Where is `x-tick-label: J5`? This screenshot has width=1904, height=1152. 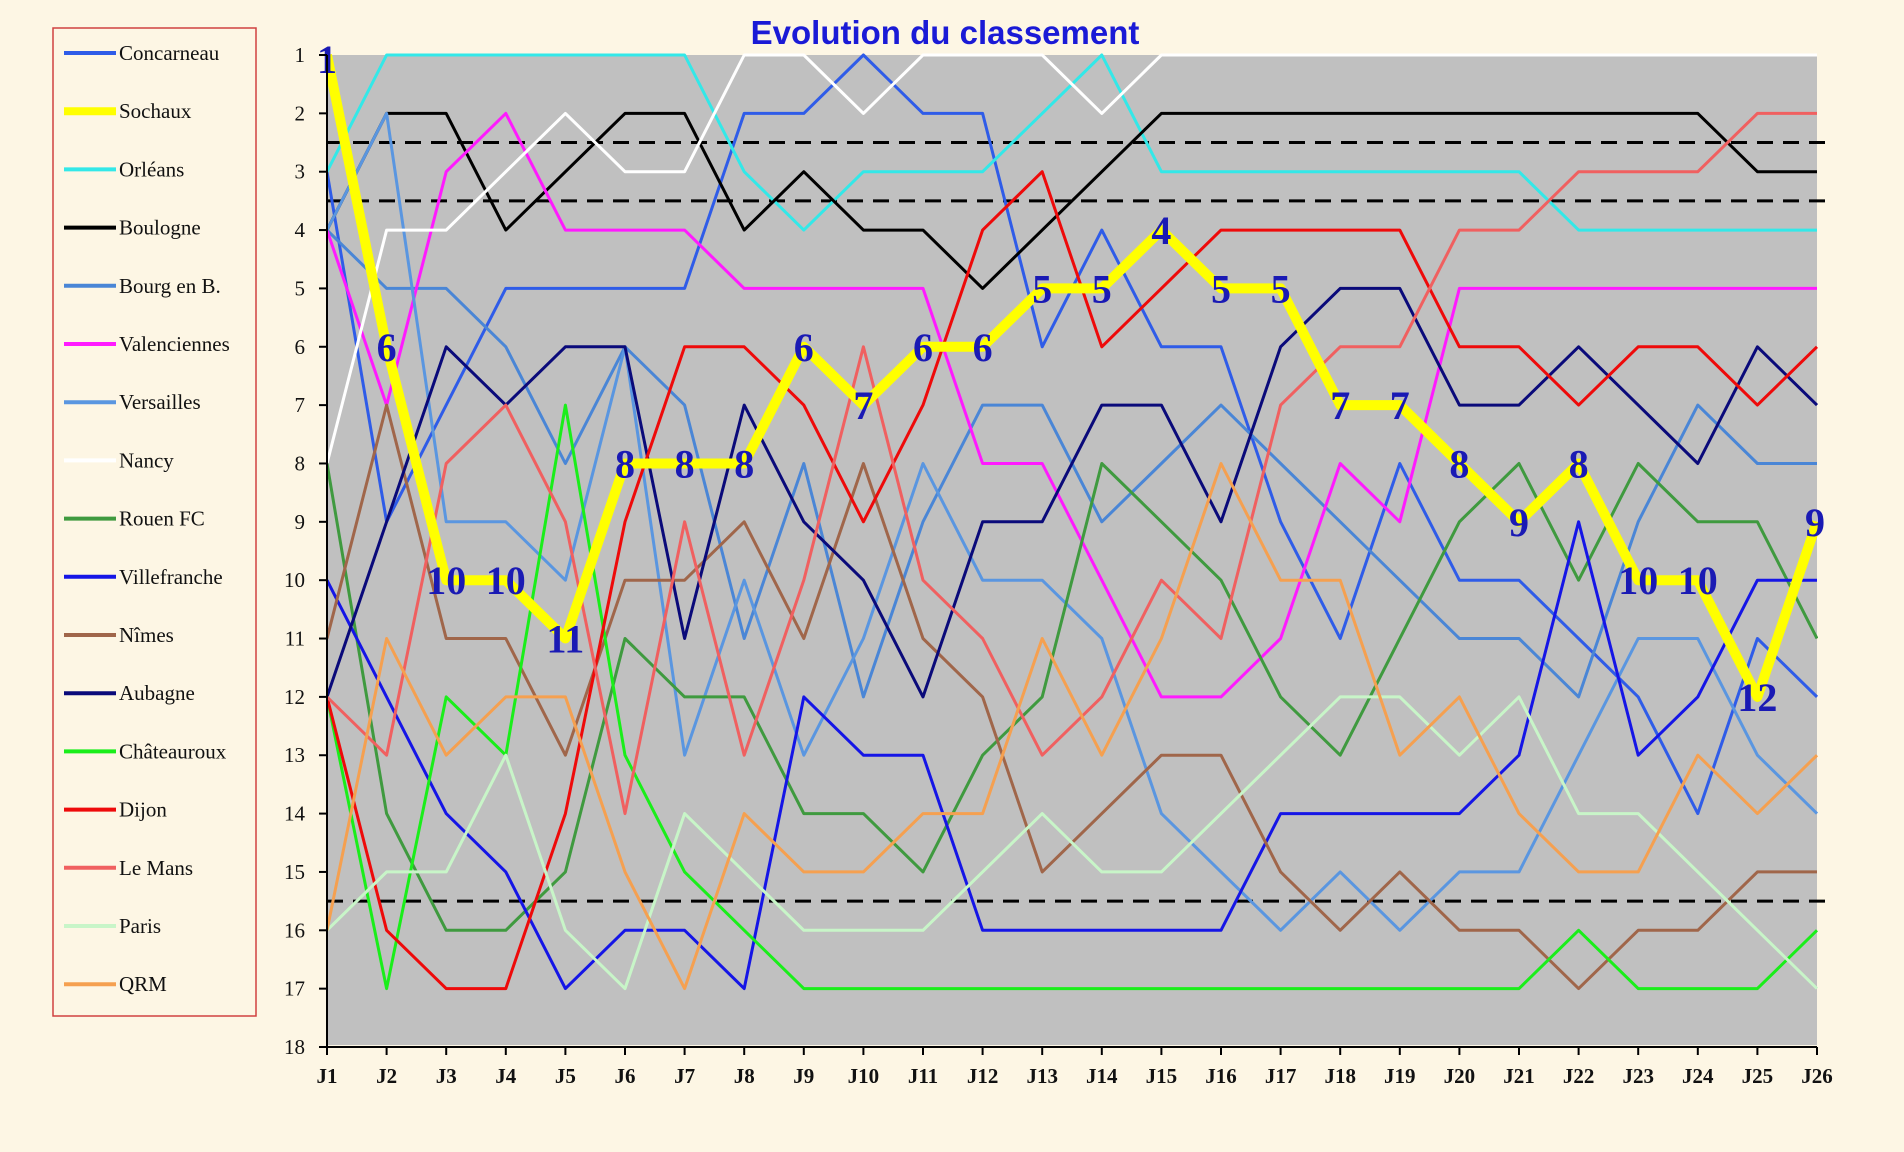 x-tick-label: J5 is located at coordinates (565, 1076).